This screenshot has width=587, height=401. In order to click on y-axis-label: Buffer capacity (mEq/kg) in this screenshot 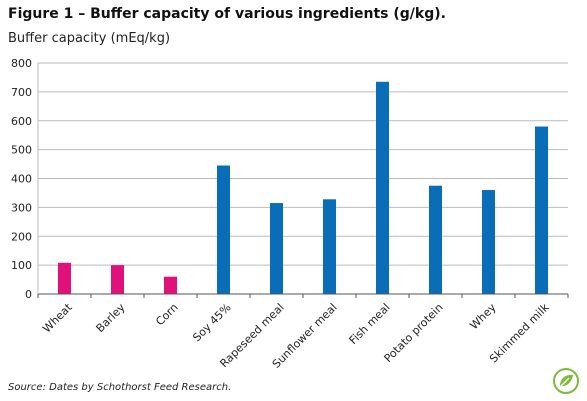, I will do `click(89, 38)`.